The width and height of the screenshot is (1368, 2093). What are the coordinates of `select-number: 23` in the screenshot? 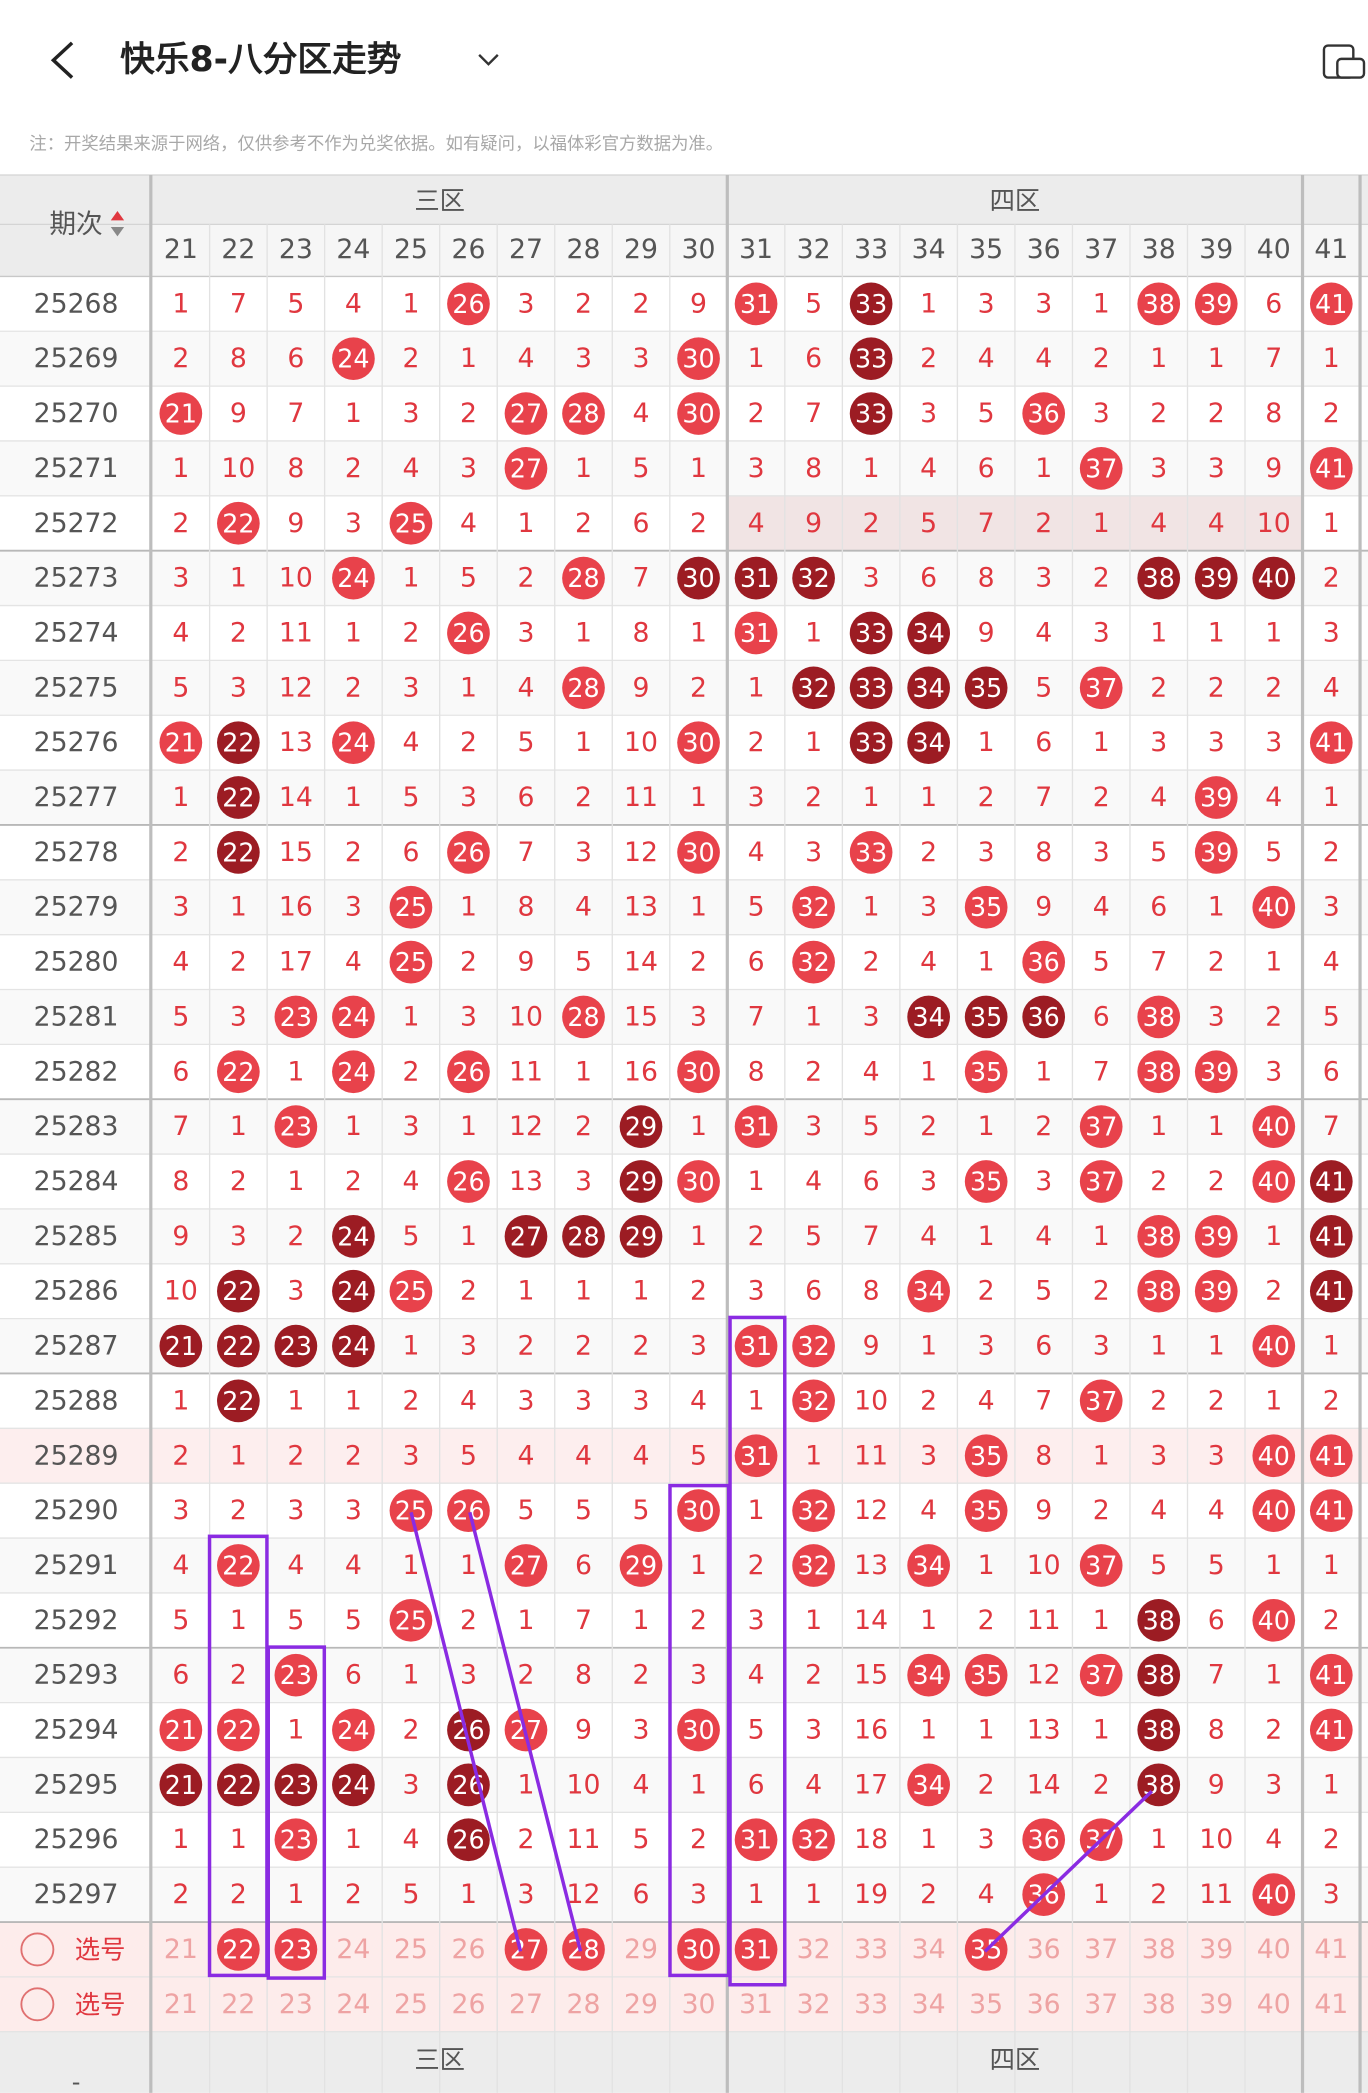 It's located at (296, 2004).